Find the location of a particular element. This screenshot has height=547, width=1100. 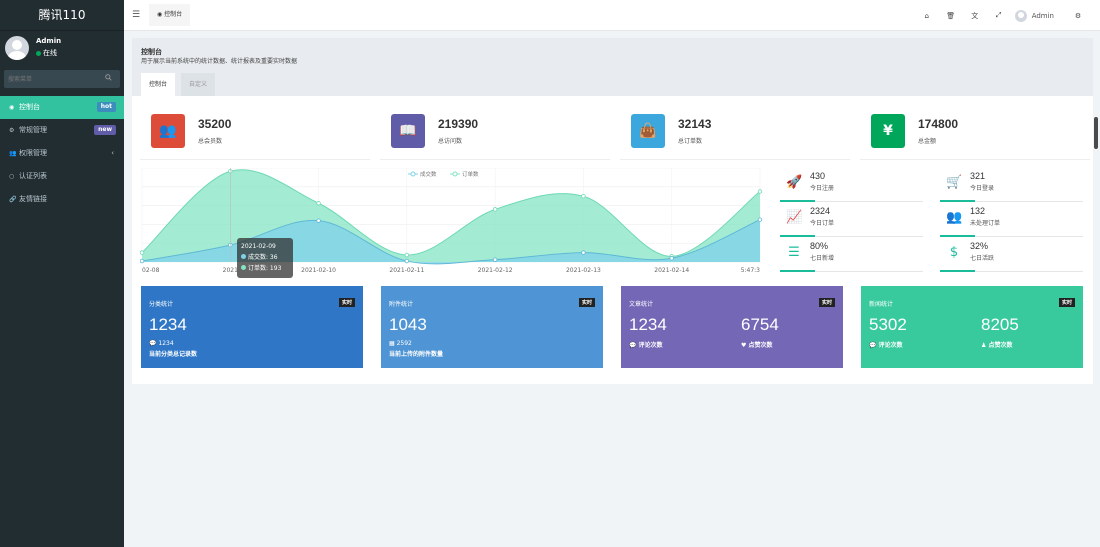

list-icon: ☰ is located at coordinates (794, 252).